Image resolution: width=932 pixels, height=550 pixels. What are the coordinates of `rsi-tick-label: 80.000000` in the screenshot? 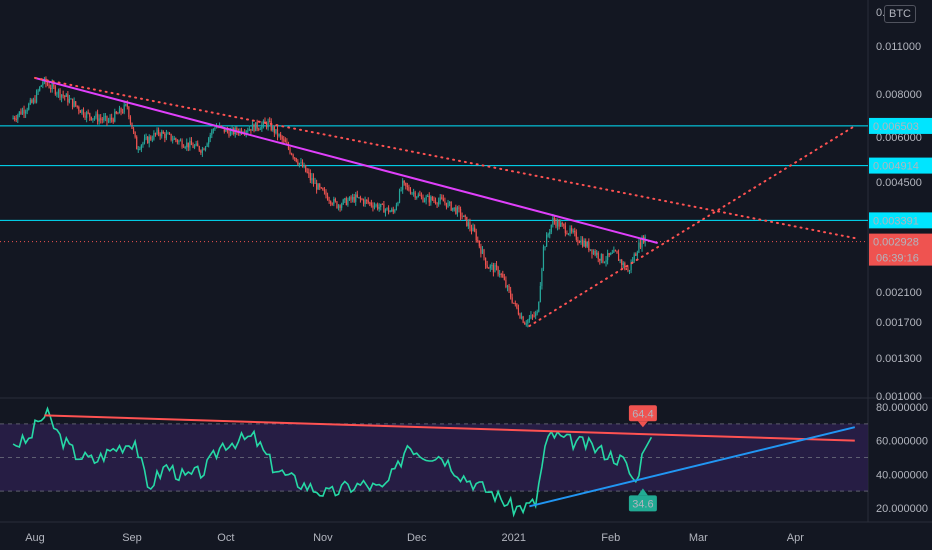 It's located at (902, 408).